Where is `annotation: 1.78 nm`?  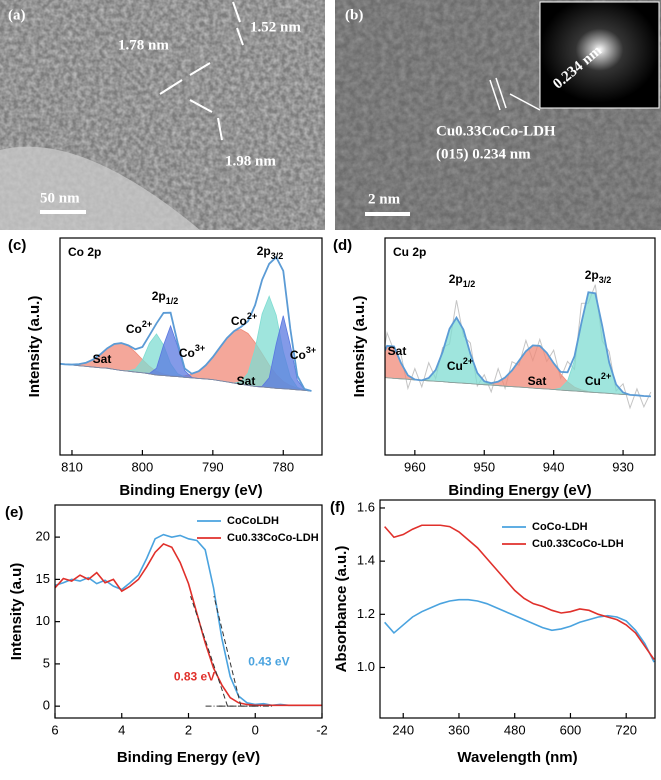
annotation: 1.78 nm is located at coordinates (143, 45).